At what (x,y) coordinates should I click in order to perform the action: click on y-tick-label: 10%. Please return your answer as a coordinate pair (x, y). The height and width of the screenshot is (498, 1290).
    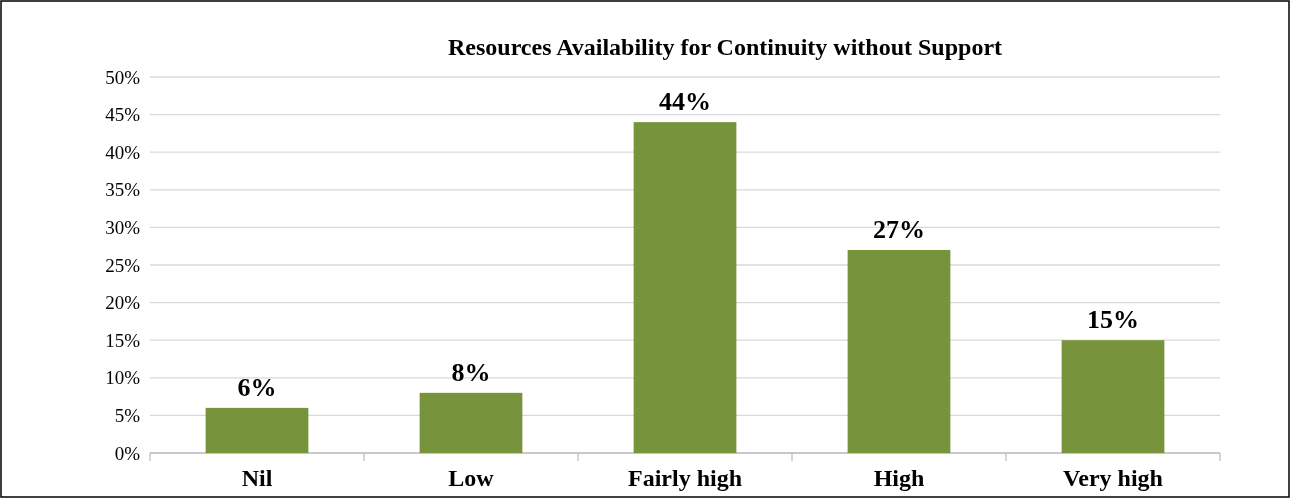
    Looking at the image, I should click on (123, 378).